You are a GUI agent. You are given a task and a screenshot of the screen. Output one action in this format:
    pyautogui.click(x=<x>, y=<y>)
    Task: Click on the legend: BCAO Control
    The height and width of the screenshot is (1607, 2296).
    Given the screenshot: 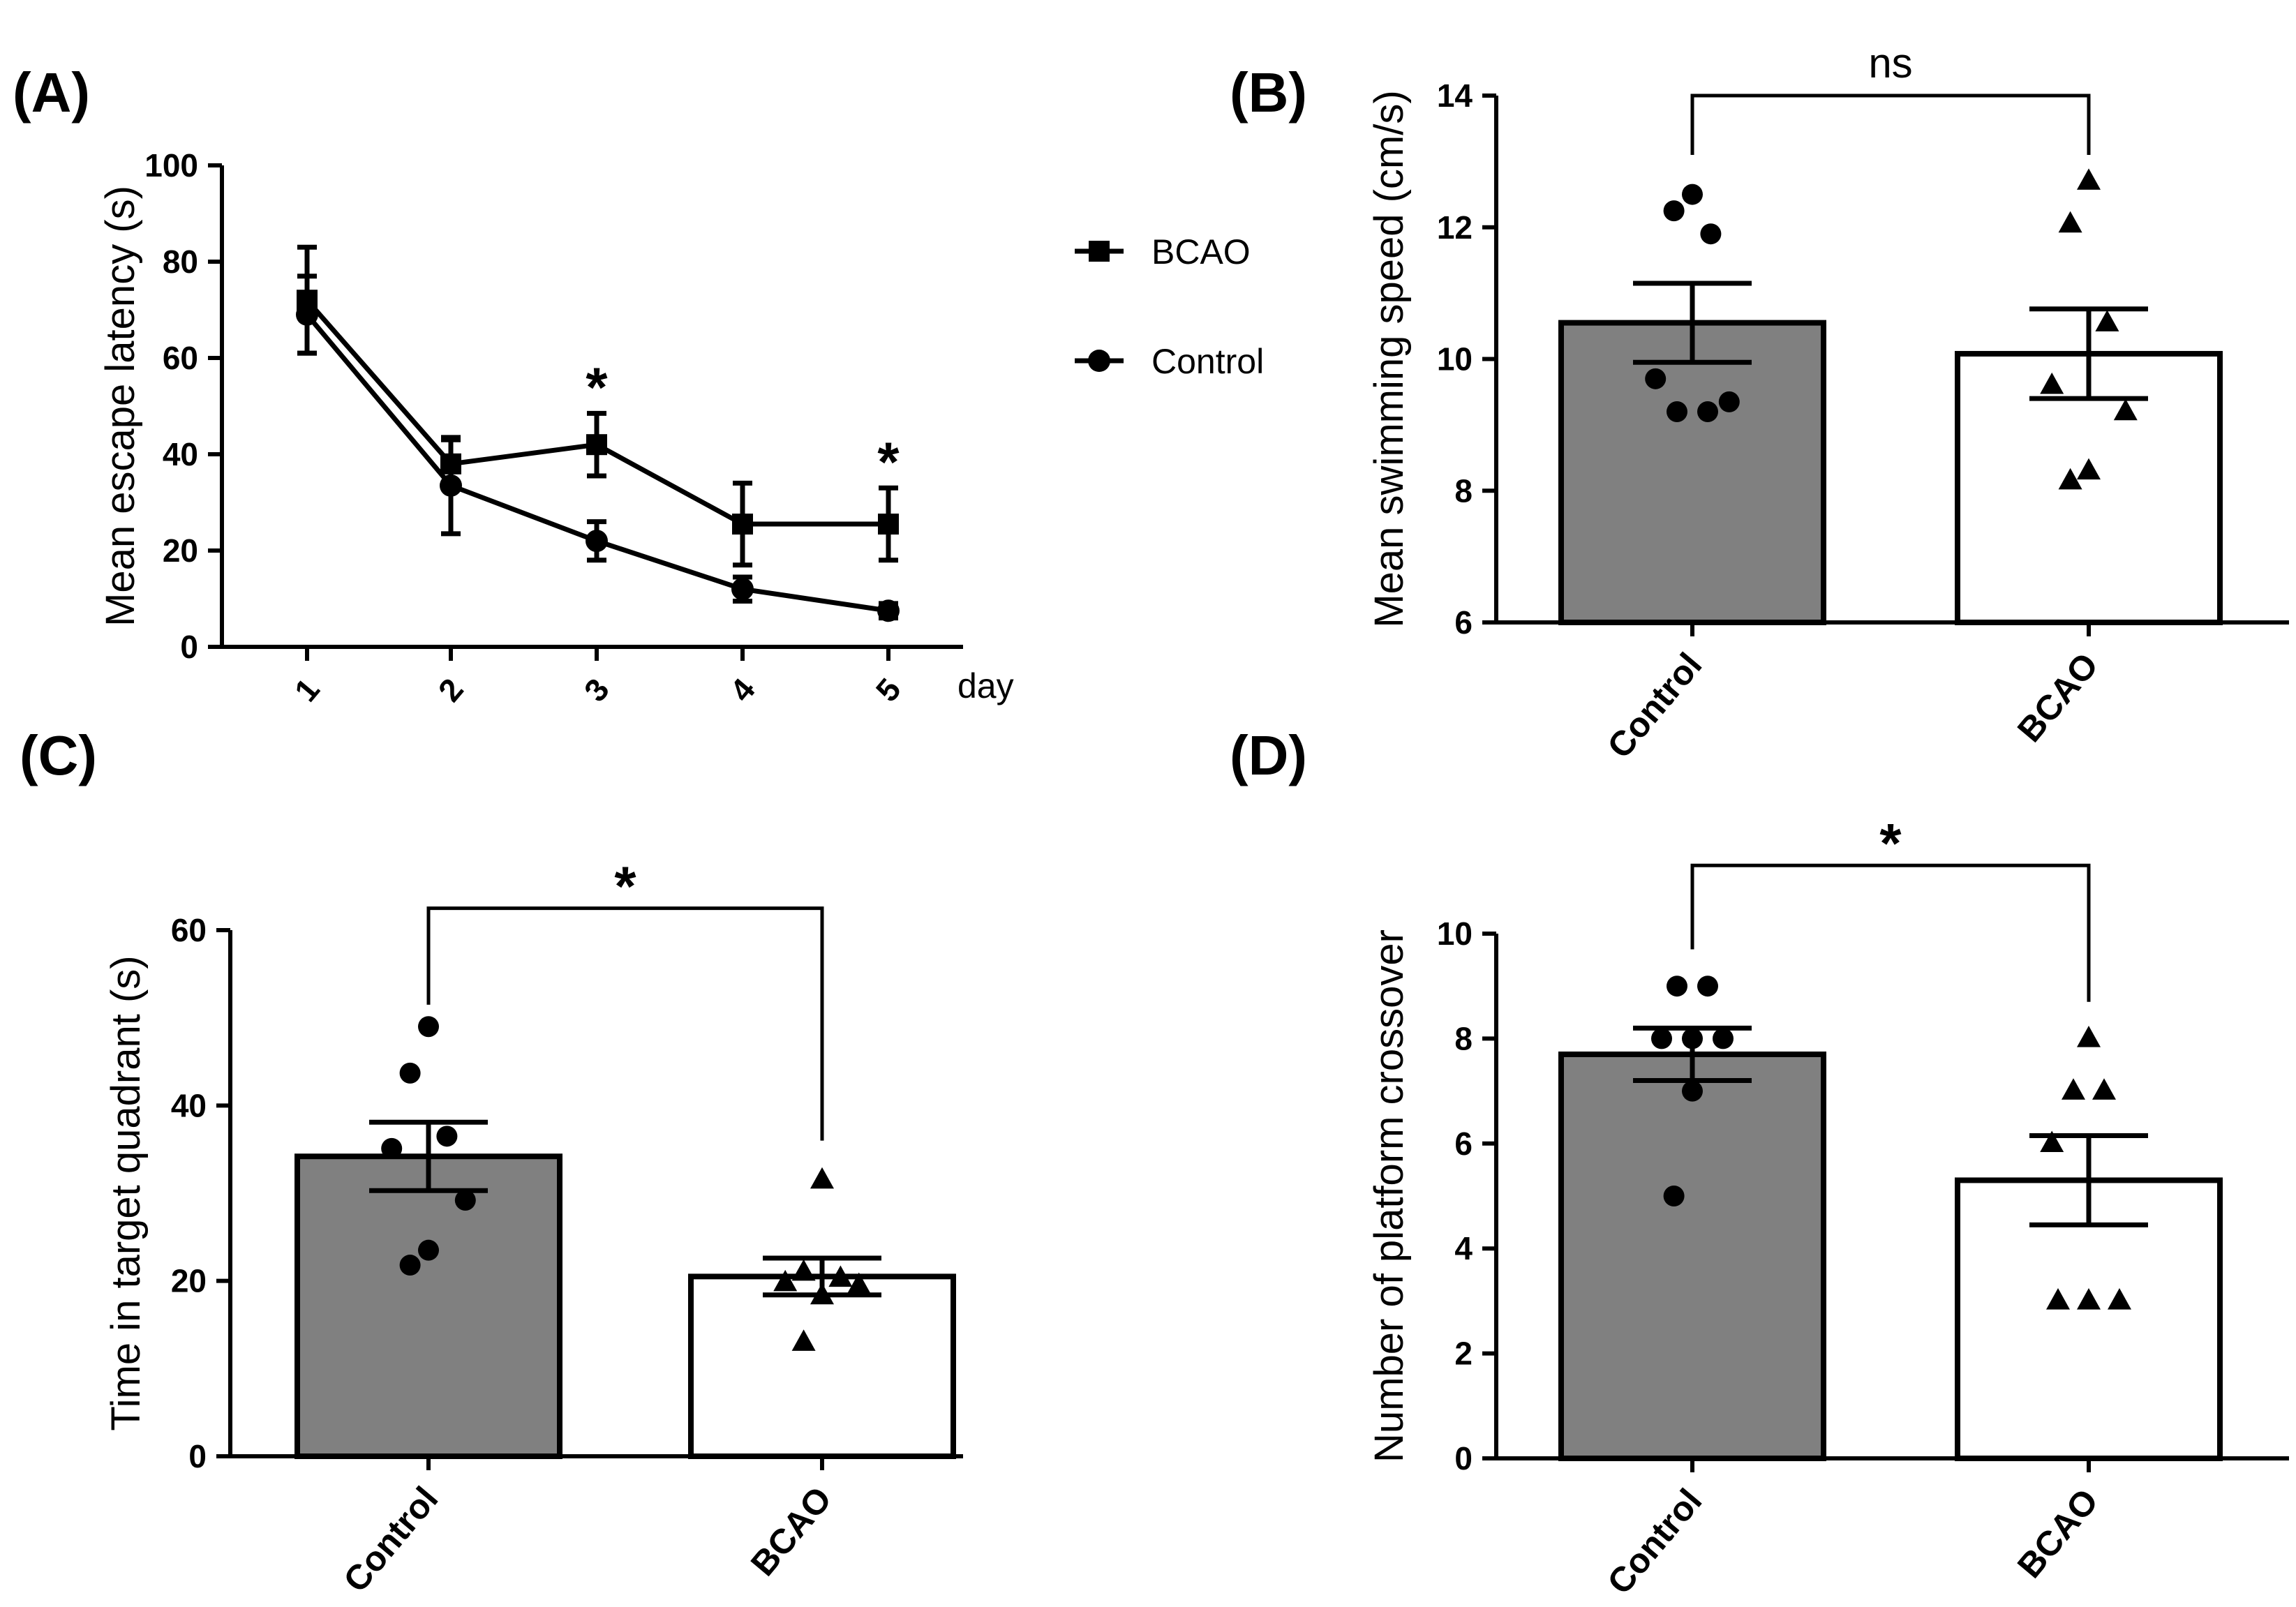 What is the action you would take?
    pyautogui.click(x=1169, y=306)
    